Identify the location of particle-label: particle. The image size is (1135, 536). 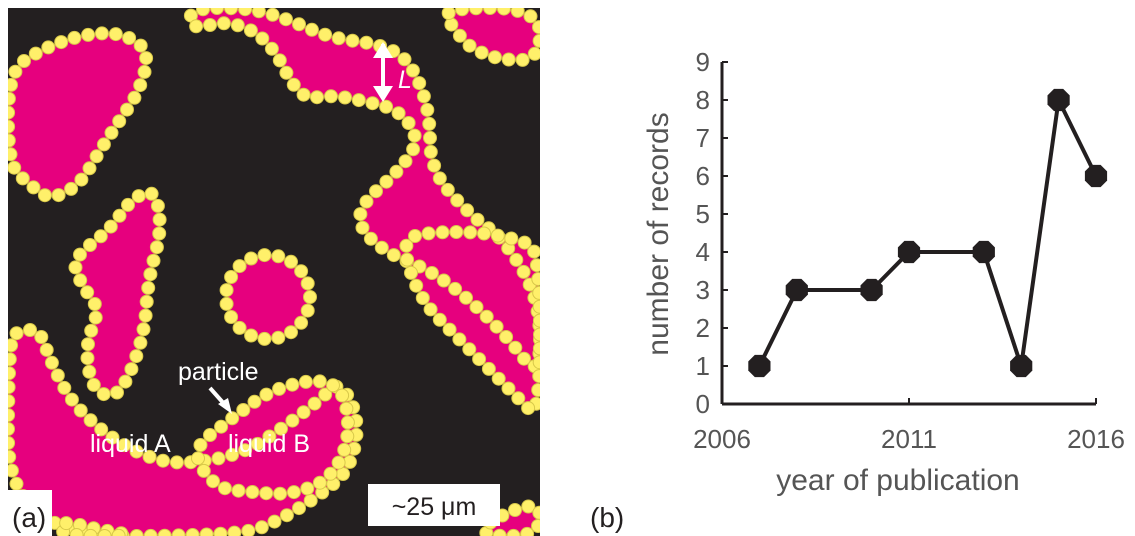
(218, 372).